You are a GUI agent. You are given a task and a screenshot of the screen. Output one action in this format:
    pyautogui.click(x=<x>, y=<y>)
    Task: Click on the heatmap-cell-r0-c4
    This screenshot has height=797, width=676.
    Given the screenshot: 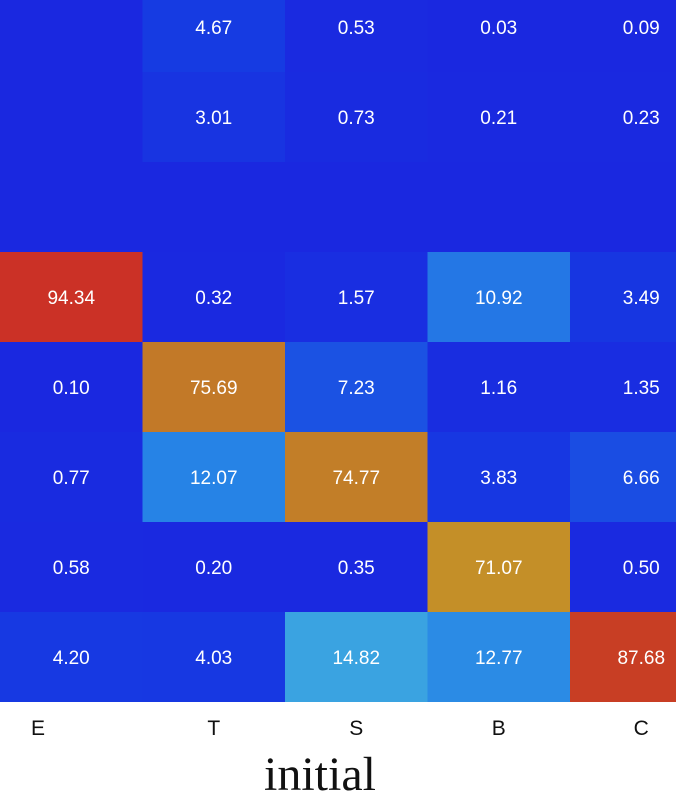 What is the action you would take?
    pyautogui.click(x=623, y=36)
    